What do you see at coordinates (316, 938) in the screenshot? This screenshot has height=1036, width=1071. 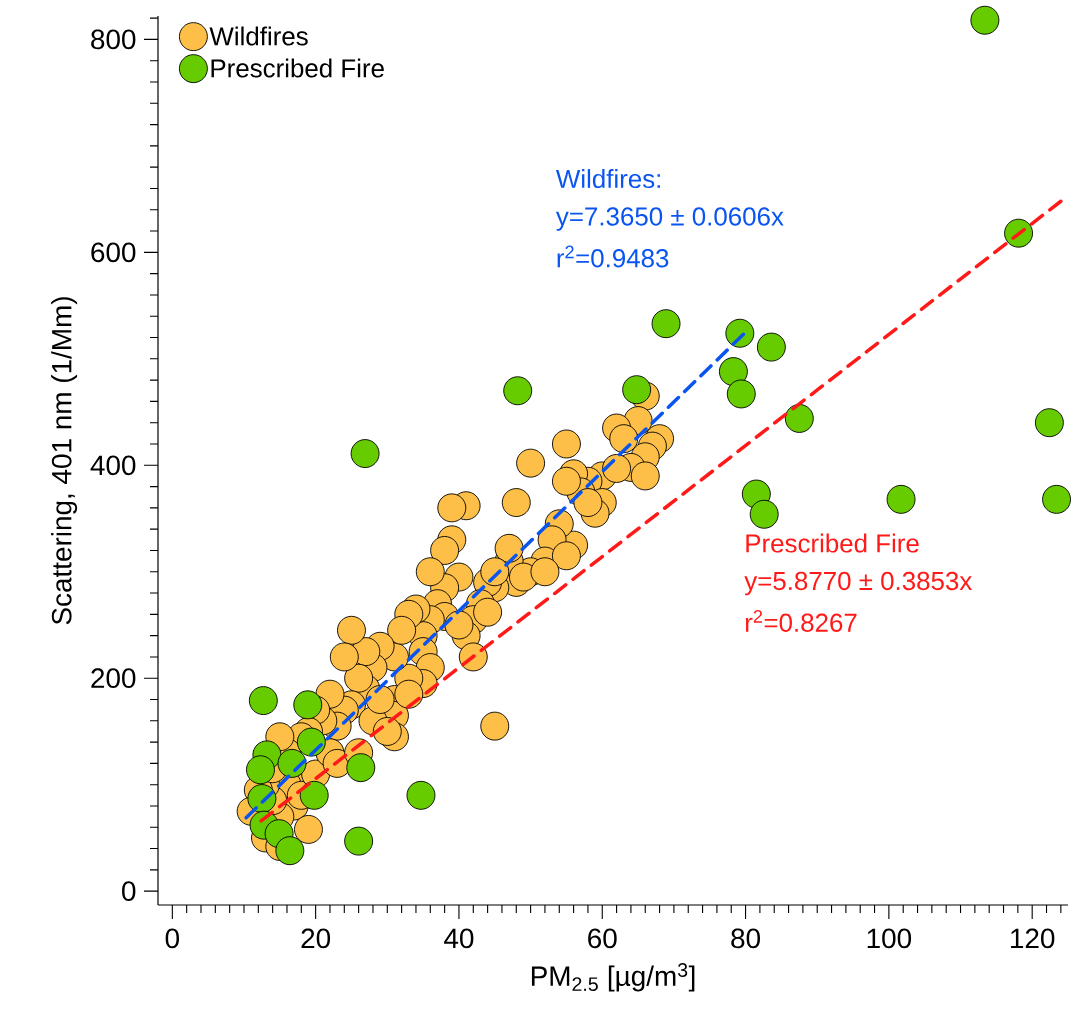 I see `x-tick-label: 20` at bounding box center [316, 938].